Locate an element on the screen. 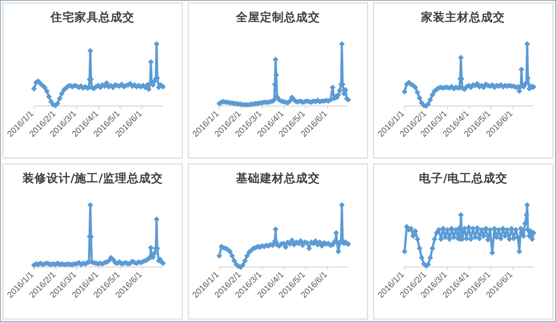 The height and width of the screenshot is (322, 556). chart-title: 装修设计/施工/监理总成交 is located at coordinates (92, 178).